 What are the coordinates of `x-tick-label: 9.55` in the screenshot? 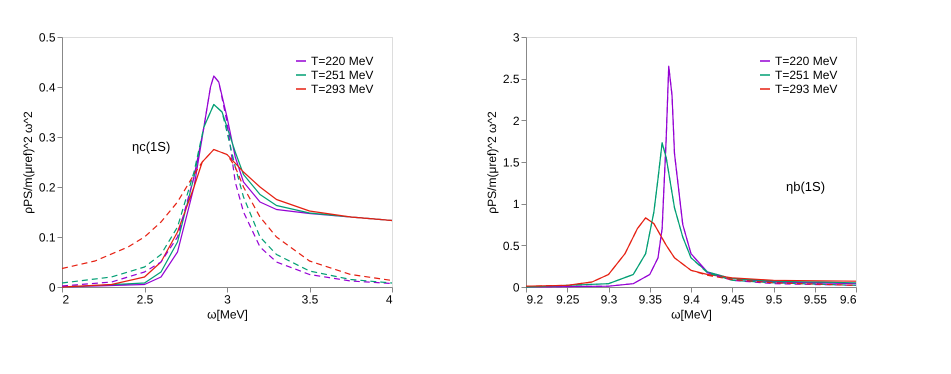 It's located at (816, 299).